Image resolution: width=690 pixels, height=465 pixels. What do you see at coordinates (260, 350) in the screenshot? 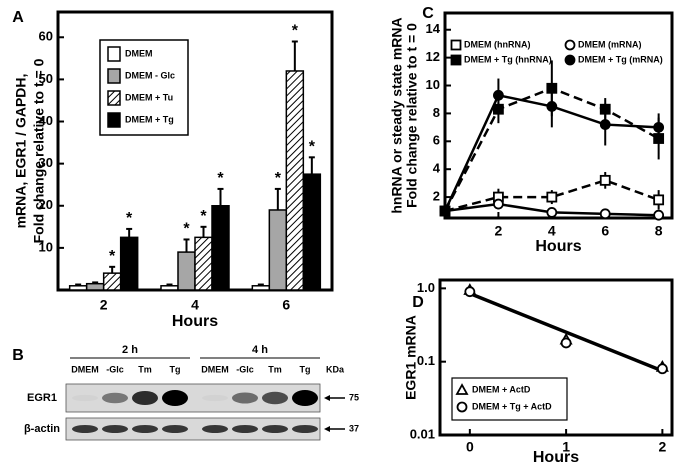
I see `group-label: 4 h` at bounding box center [260, 350].